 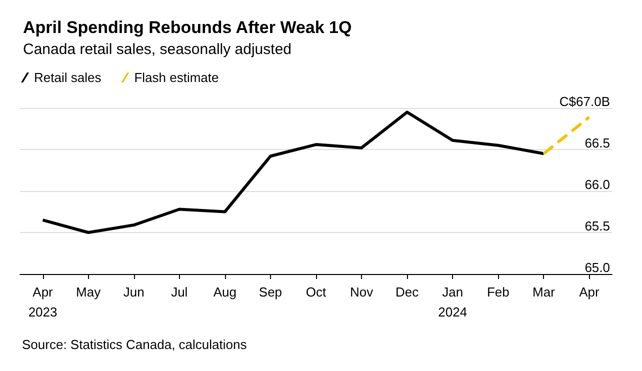 What do you see at coordinates (68, 77) in the screenshot?
I see `legend-label: Retail sales` at bounding box center [68, 77].